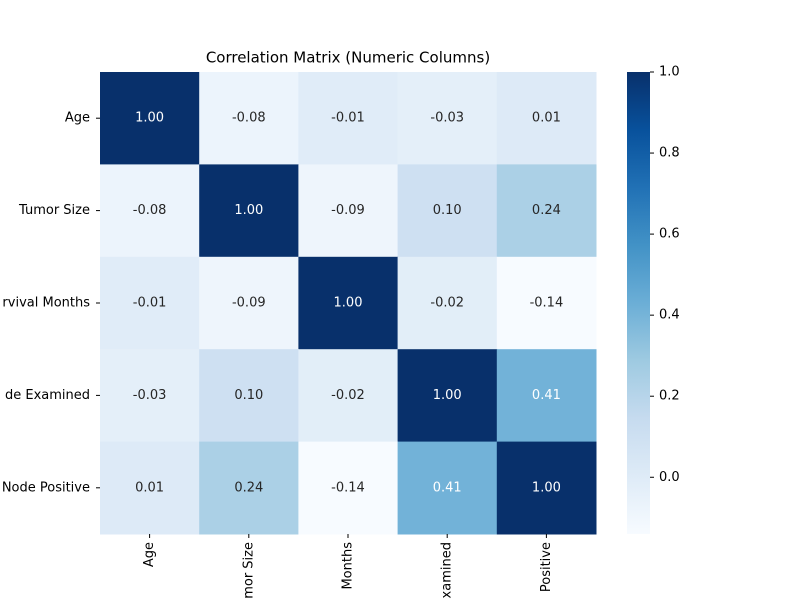 The width and height of the screenshot is (800, 600). Describe the element at coordinates (46, 487) in the screenshot. I see `y-tick-label: Node Positive` at that location.